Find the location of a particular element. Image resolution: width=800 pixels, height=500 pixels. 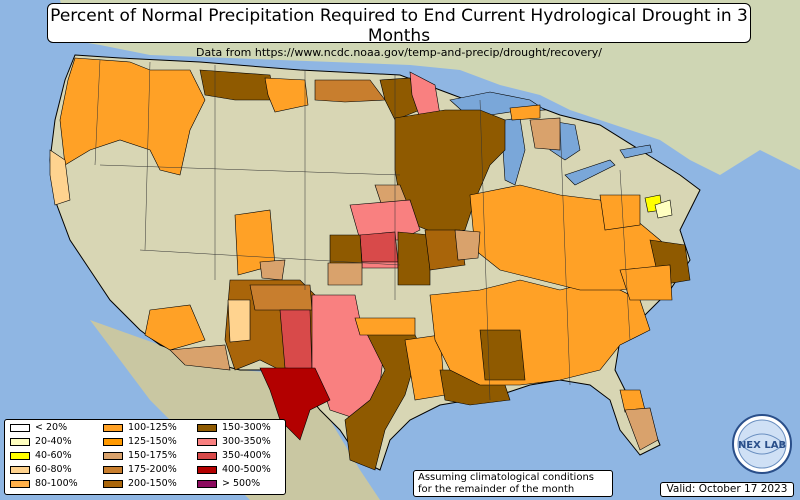

legend-label: > 500% is located at coordinates (241, 483).